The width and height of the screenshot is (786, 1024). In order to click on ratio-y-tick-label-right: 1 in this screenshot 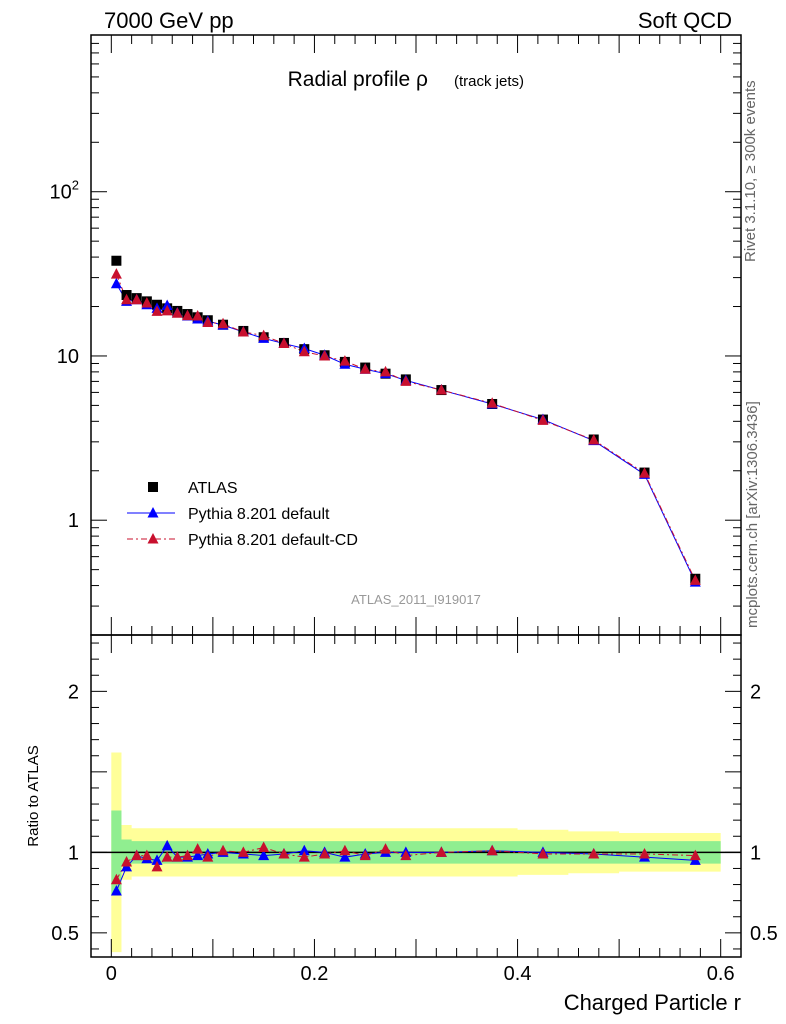, I will do `click(755, 853)`.